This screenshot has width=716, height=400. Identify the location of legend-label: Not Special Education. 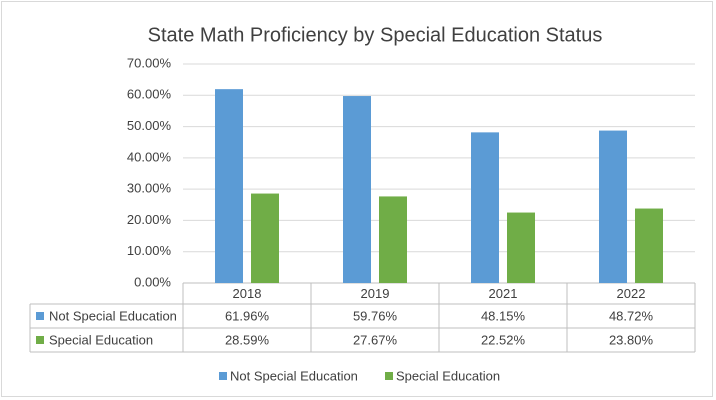
(294, 375).